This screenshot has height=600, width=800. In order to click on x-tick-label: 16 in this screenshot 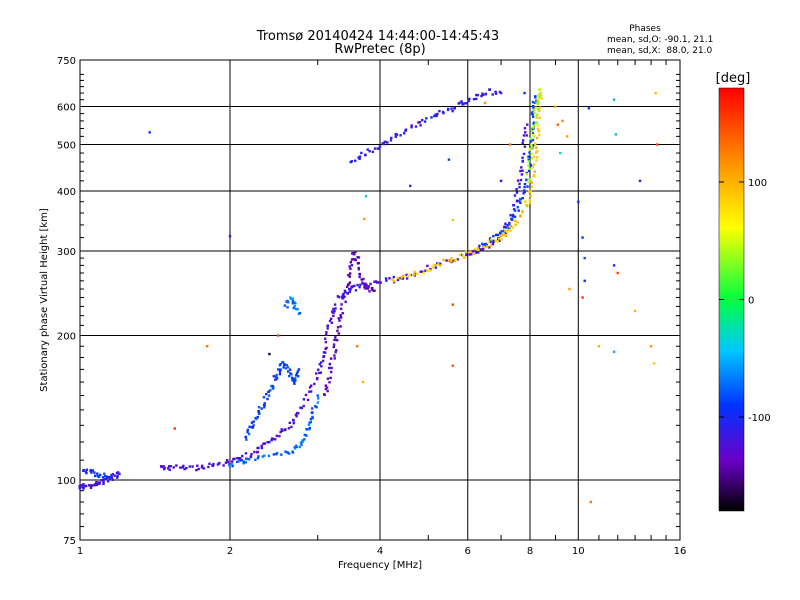, I will do `click(680, 551)`.